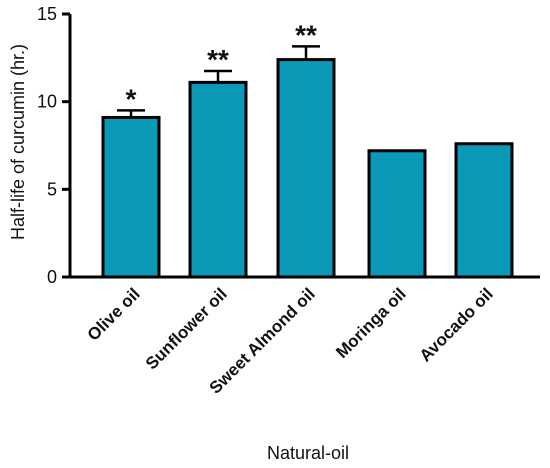 Image resolution: width=550 pixels, height=468 pixels. What do you see at coordinates (52, 277) in the screenshot?
I see `y-tick-label: 0` at bounding box center [52, 277].